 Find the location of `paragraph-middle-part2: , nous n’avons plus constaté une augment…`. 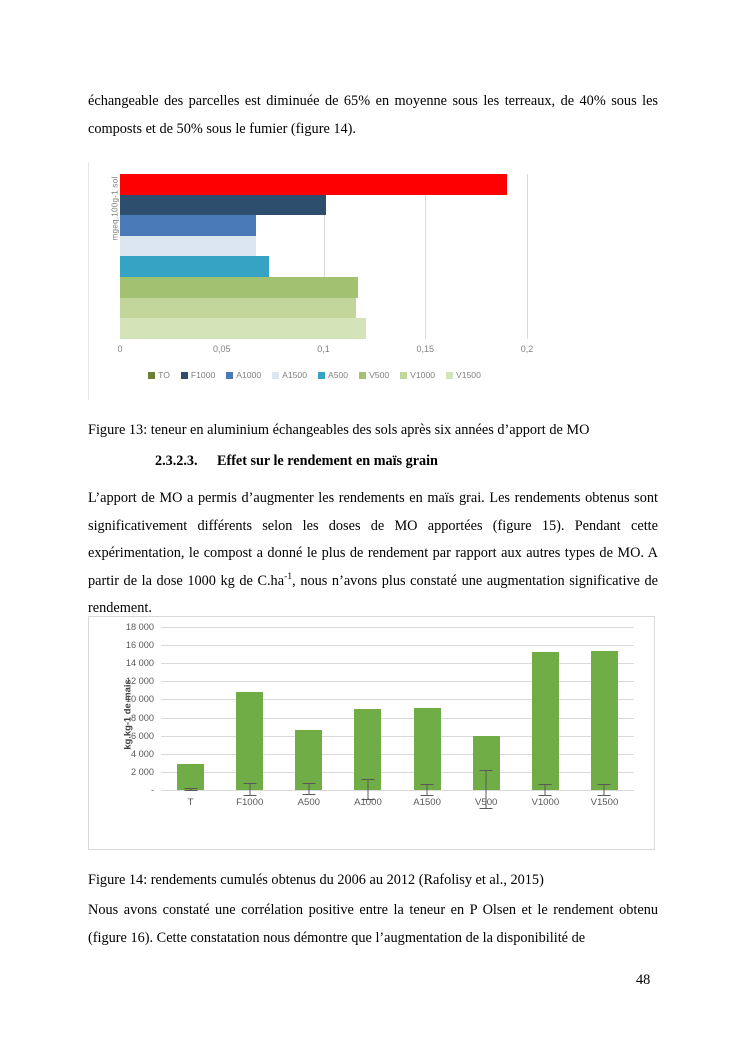

paragraph-middle-part2: , nous n’avons plus constaté une augment… is located at coordinates (373, 594).